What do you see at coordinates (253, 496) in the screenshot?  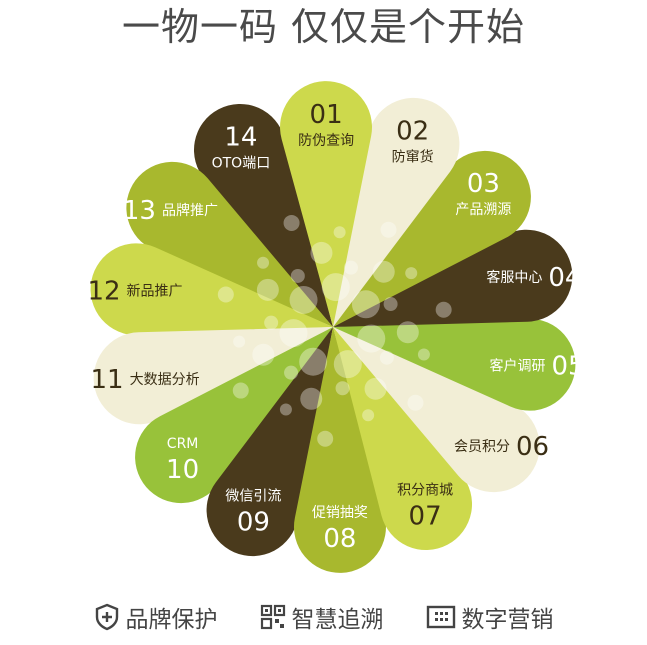 I see `petal-label: 微信引流` at bounding box center [253, 496].